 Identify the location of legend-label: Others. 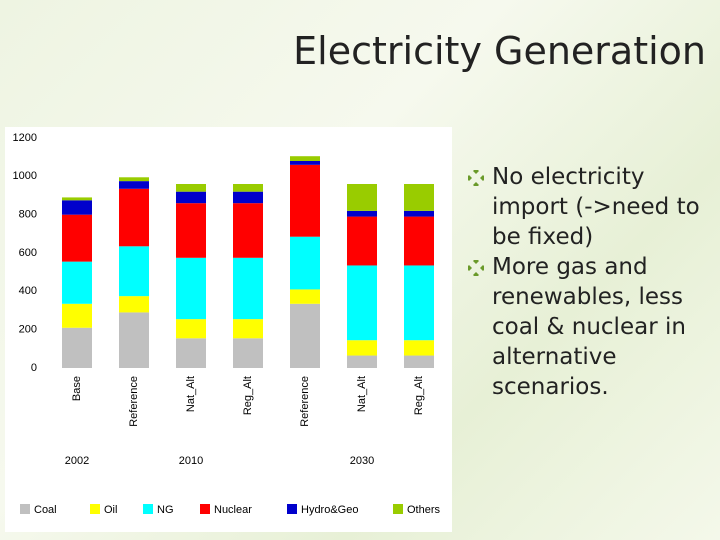
(424, 510).